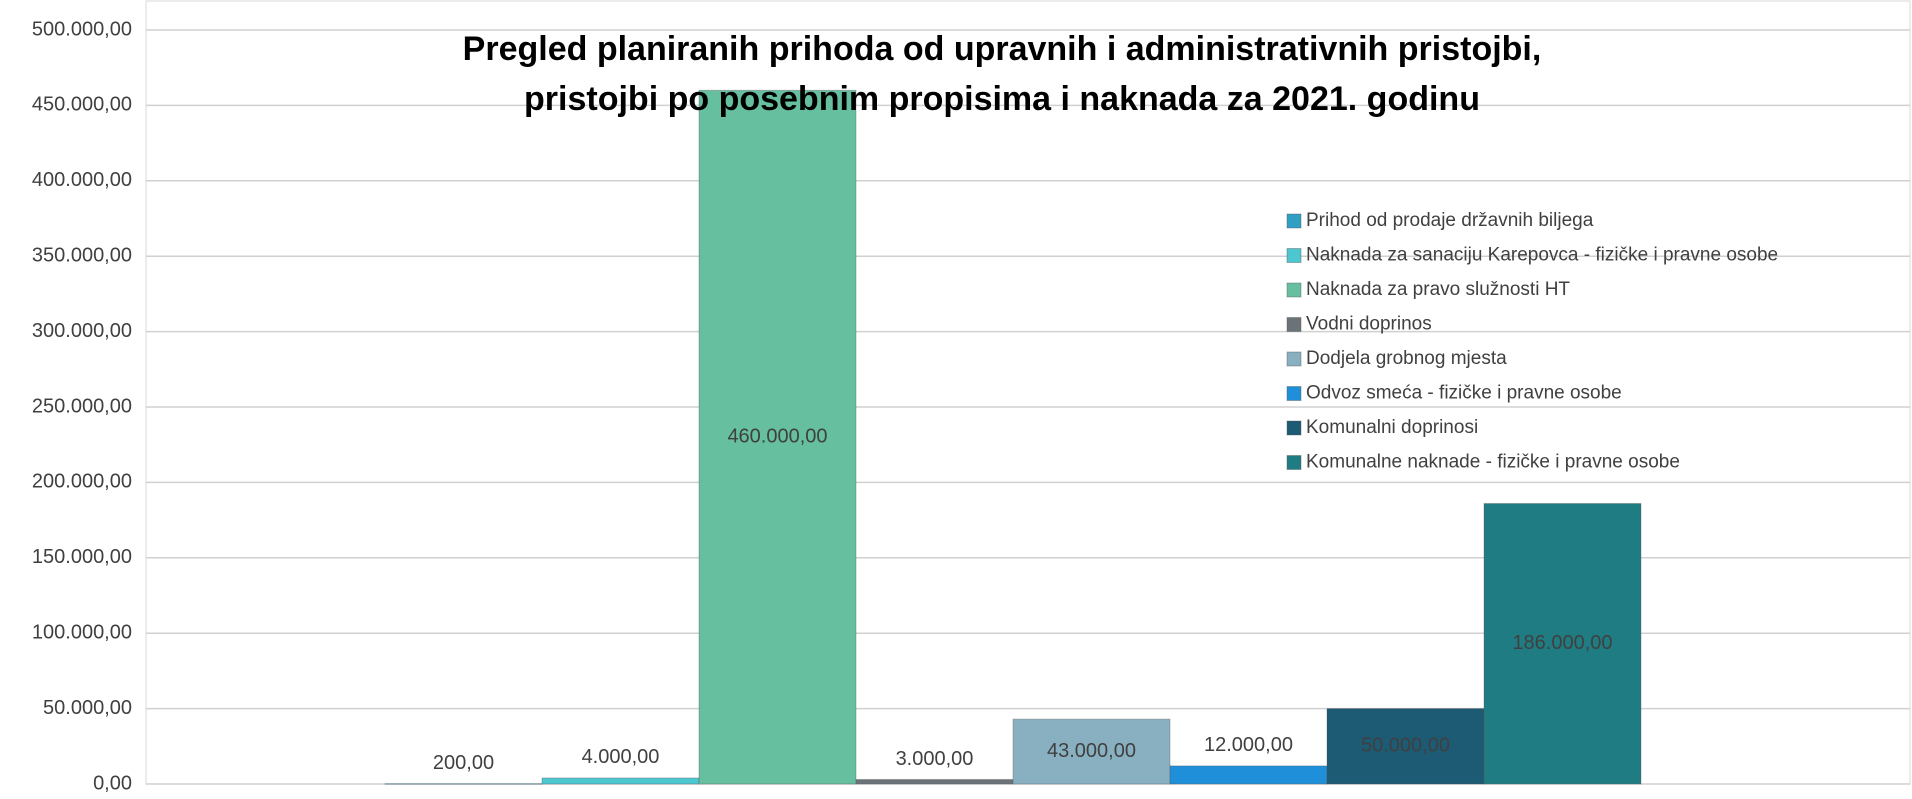 The width and height of the screenshot is (1912, 799). What do you see at coordinates (82, 557) in the screenshot?
I see `y-tick-label: 150.000,00` at bounding box center [82, 557].